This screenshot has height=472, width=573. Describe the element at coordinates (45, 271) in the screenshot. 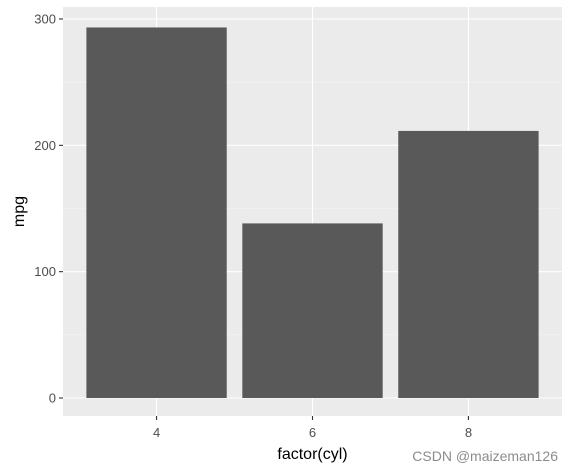

I see `y-tick-label: 100` at that location.